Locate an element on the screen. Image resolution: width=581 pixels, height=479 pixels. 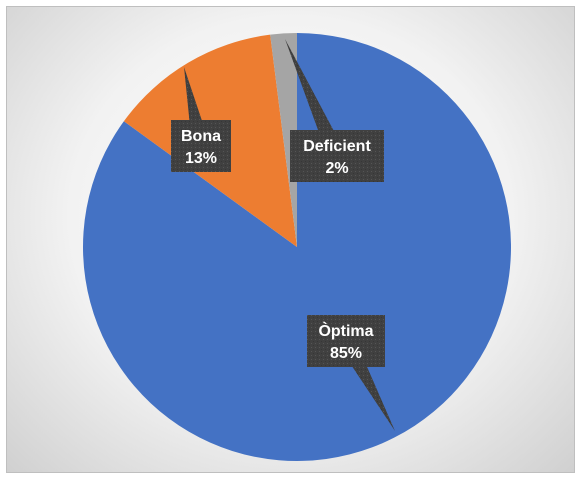
slice-value-label-1: 13% is located at coordinates (201, 158).